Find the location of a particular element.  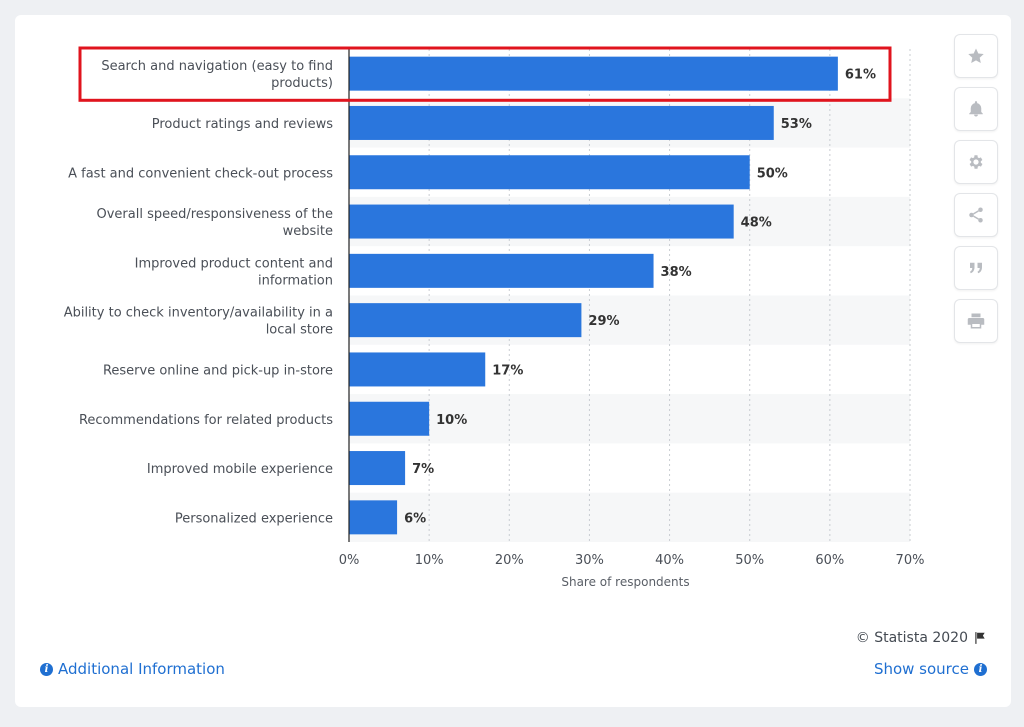

bell-icon is located at coordinates (976, 109).